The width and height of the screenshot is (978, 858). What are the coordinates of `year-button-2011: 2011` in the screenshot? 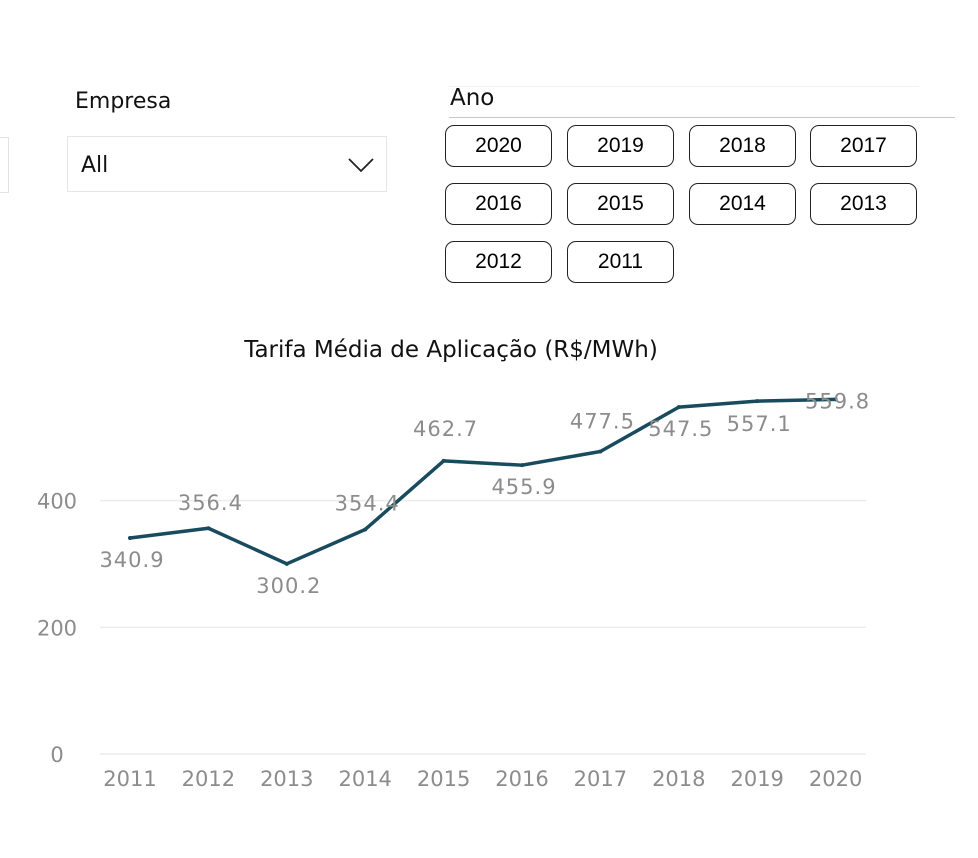 It's located at (620, 262).